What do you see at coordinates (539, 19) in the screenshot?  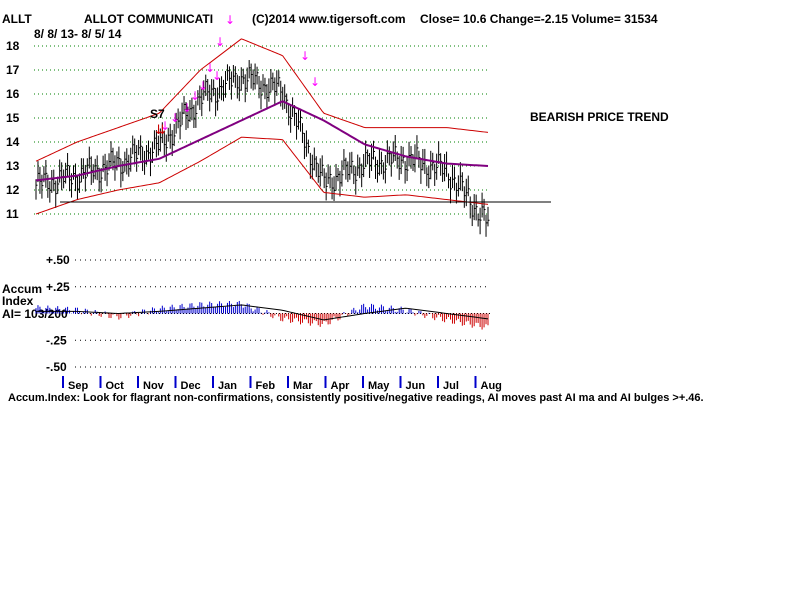 I see `quote-summary: Close= 10.6 Change=-2.15 Volume= 31534` at bounding box center [539, 19].